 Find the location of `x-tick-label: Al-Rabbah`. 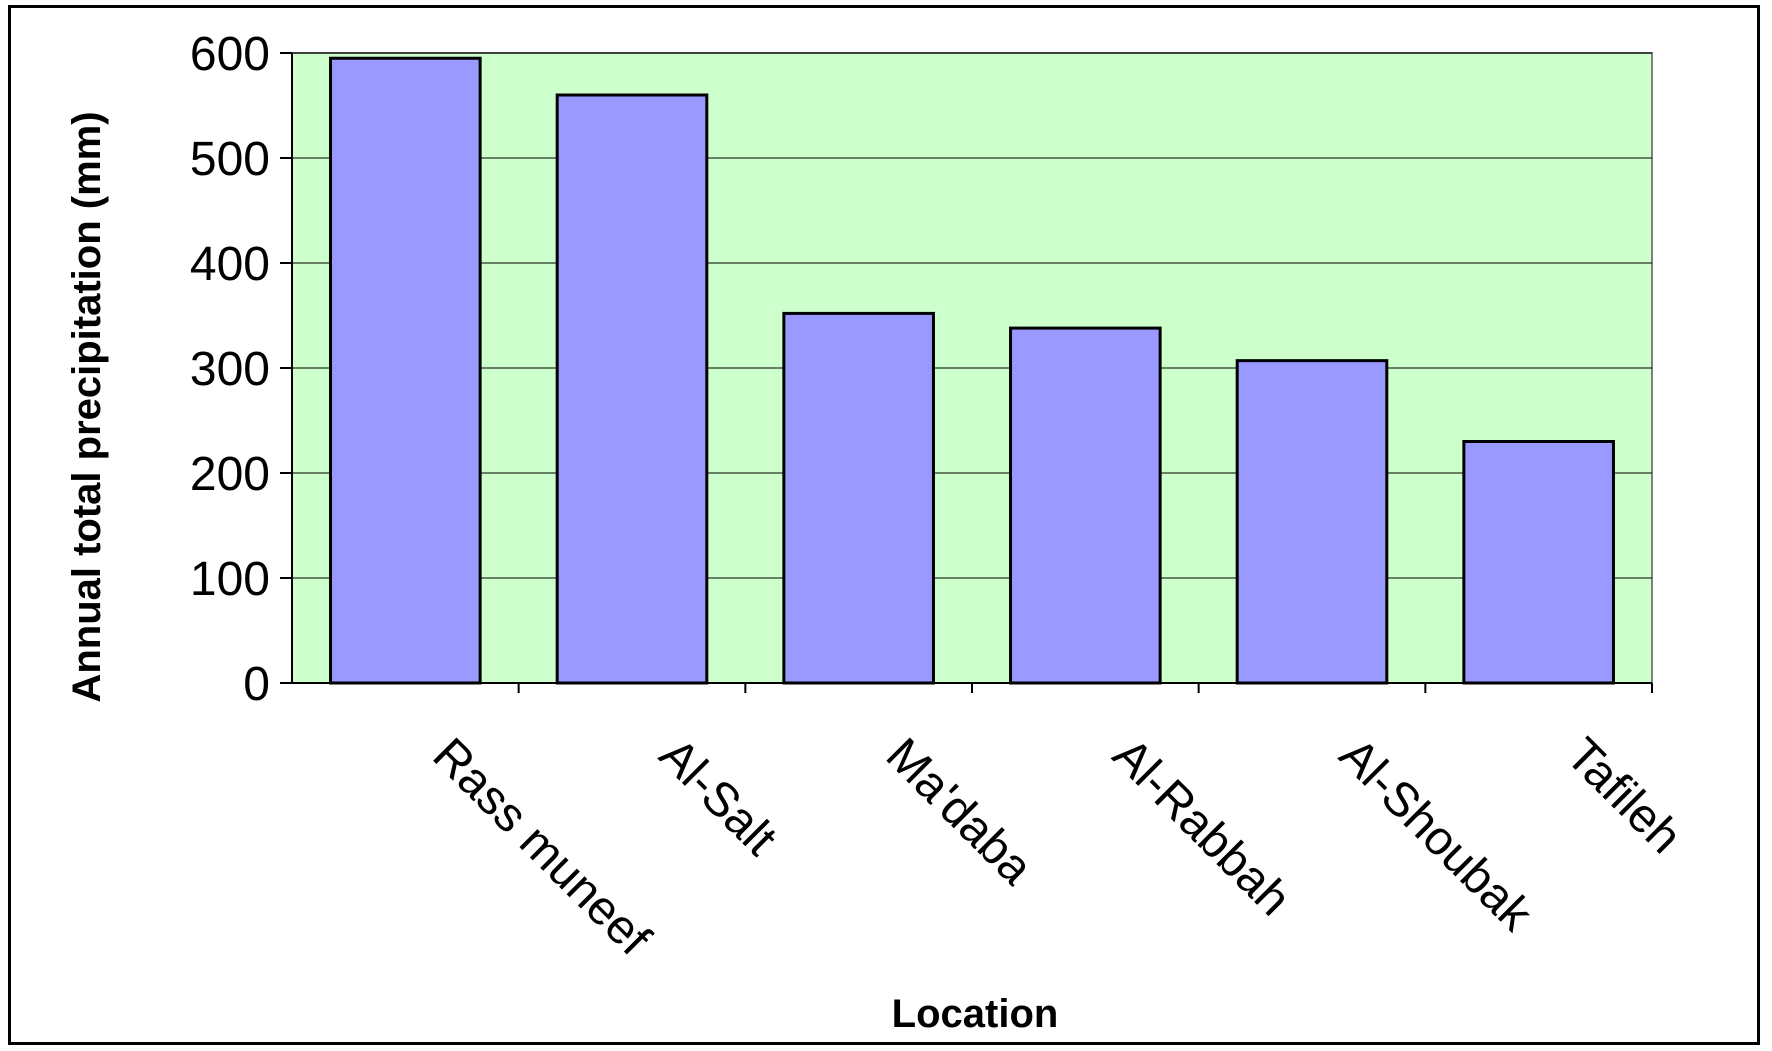

x-tick-label: Al-Rabbah is located at coordinates (1202, 827).